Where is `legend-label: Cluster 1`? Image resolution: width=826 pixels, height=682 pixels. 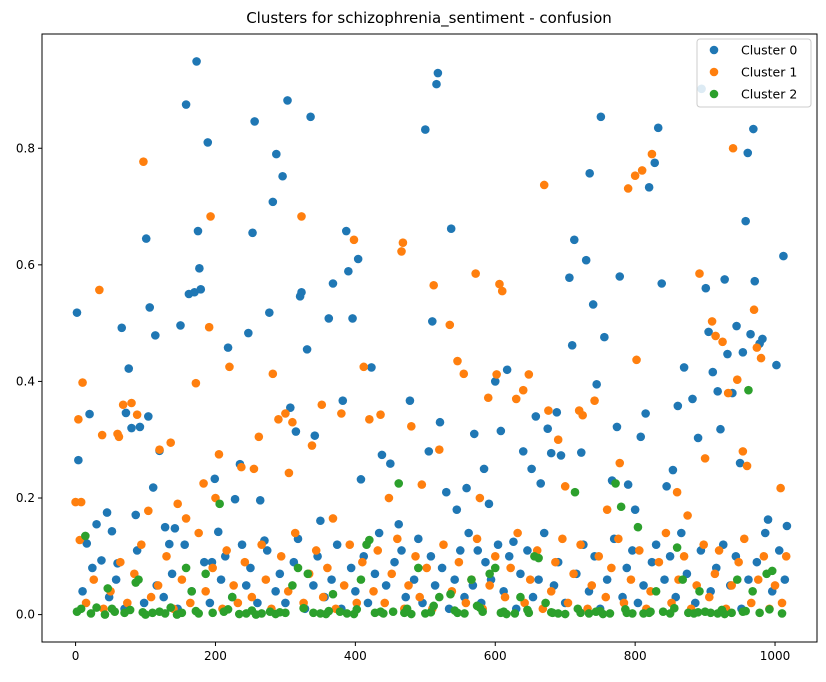
legend-label: Cluster 1 is located at coordinates (769, 72).